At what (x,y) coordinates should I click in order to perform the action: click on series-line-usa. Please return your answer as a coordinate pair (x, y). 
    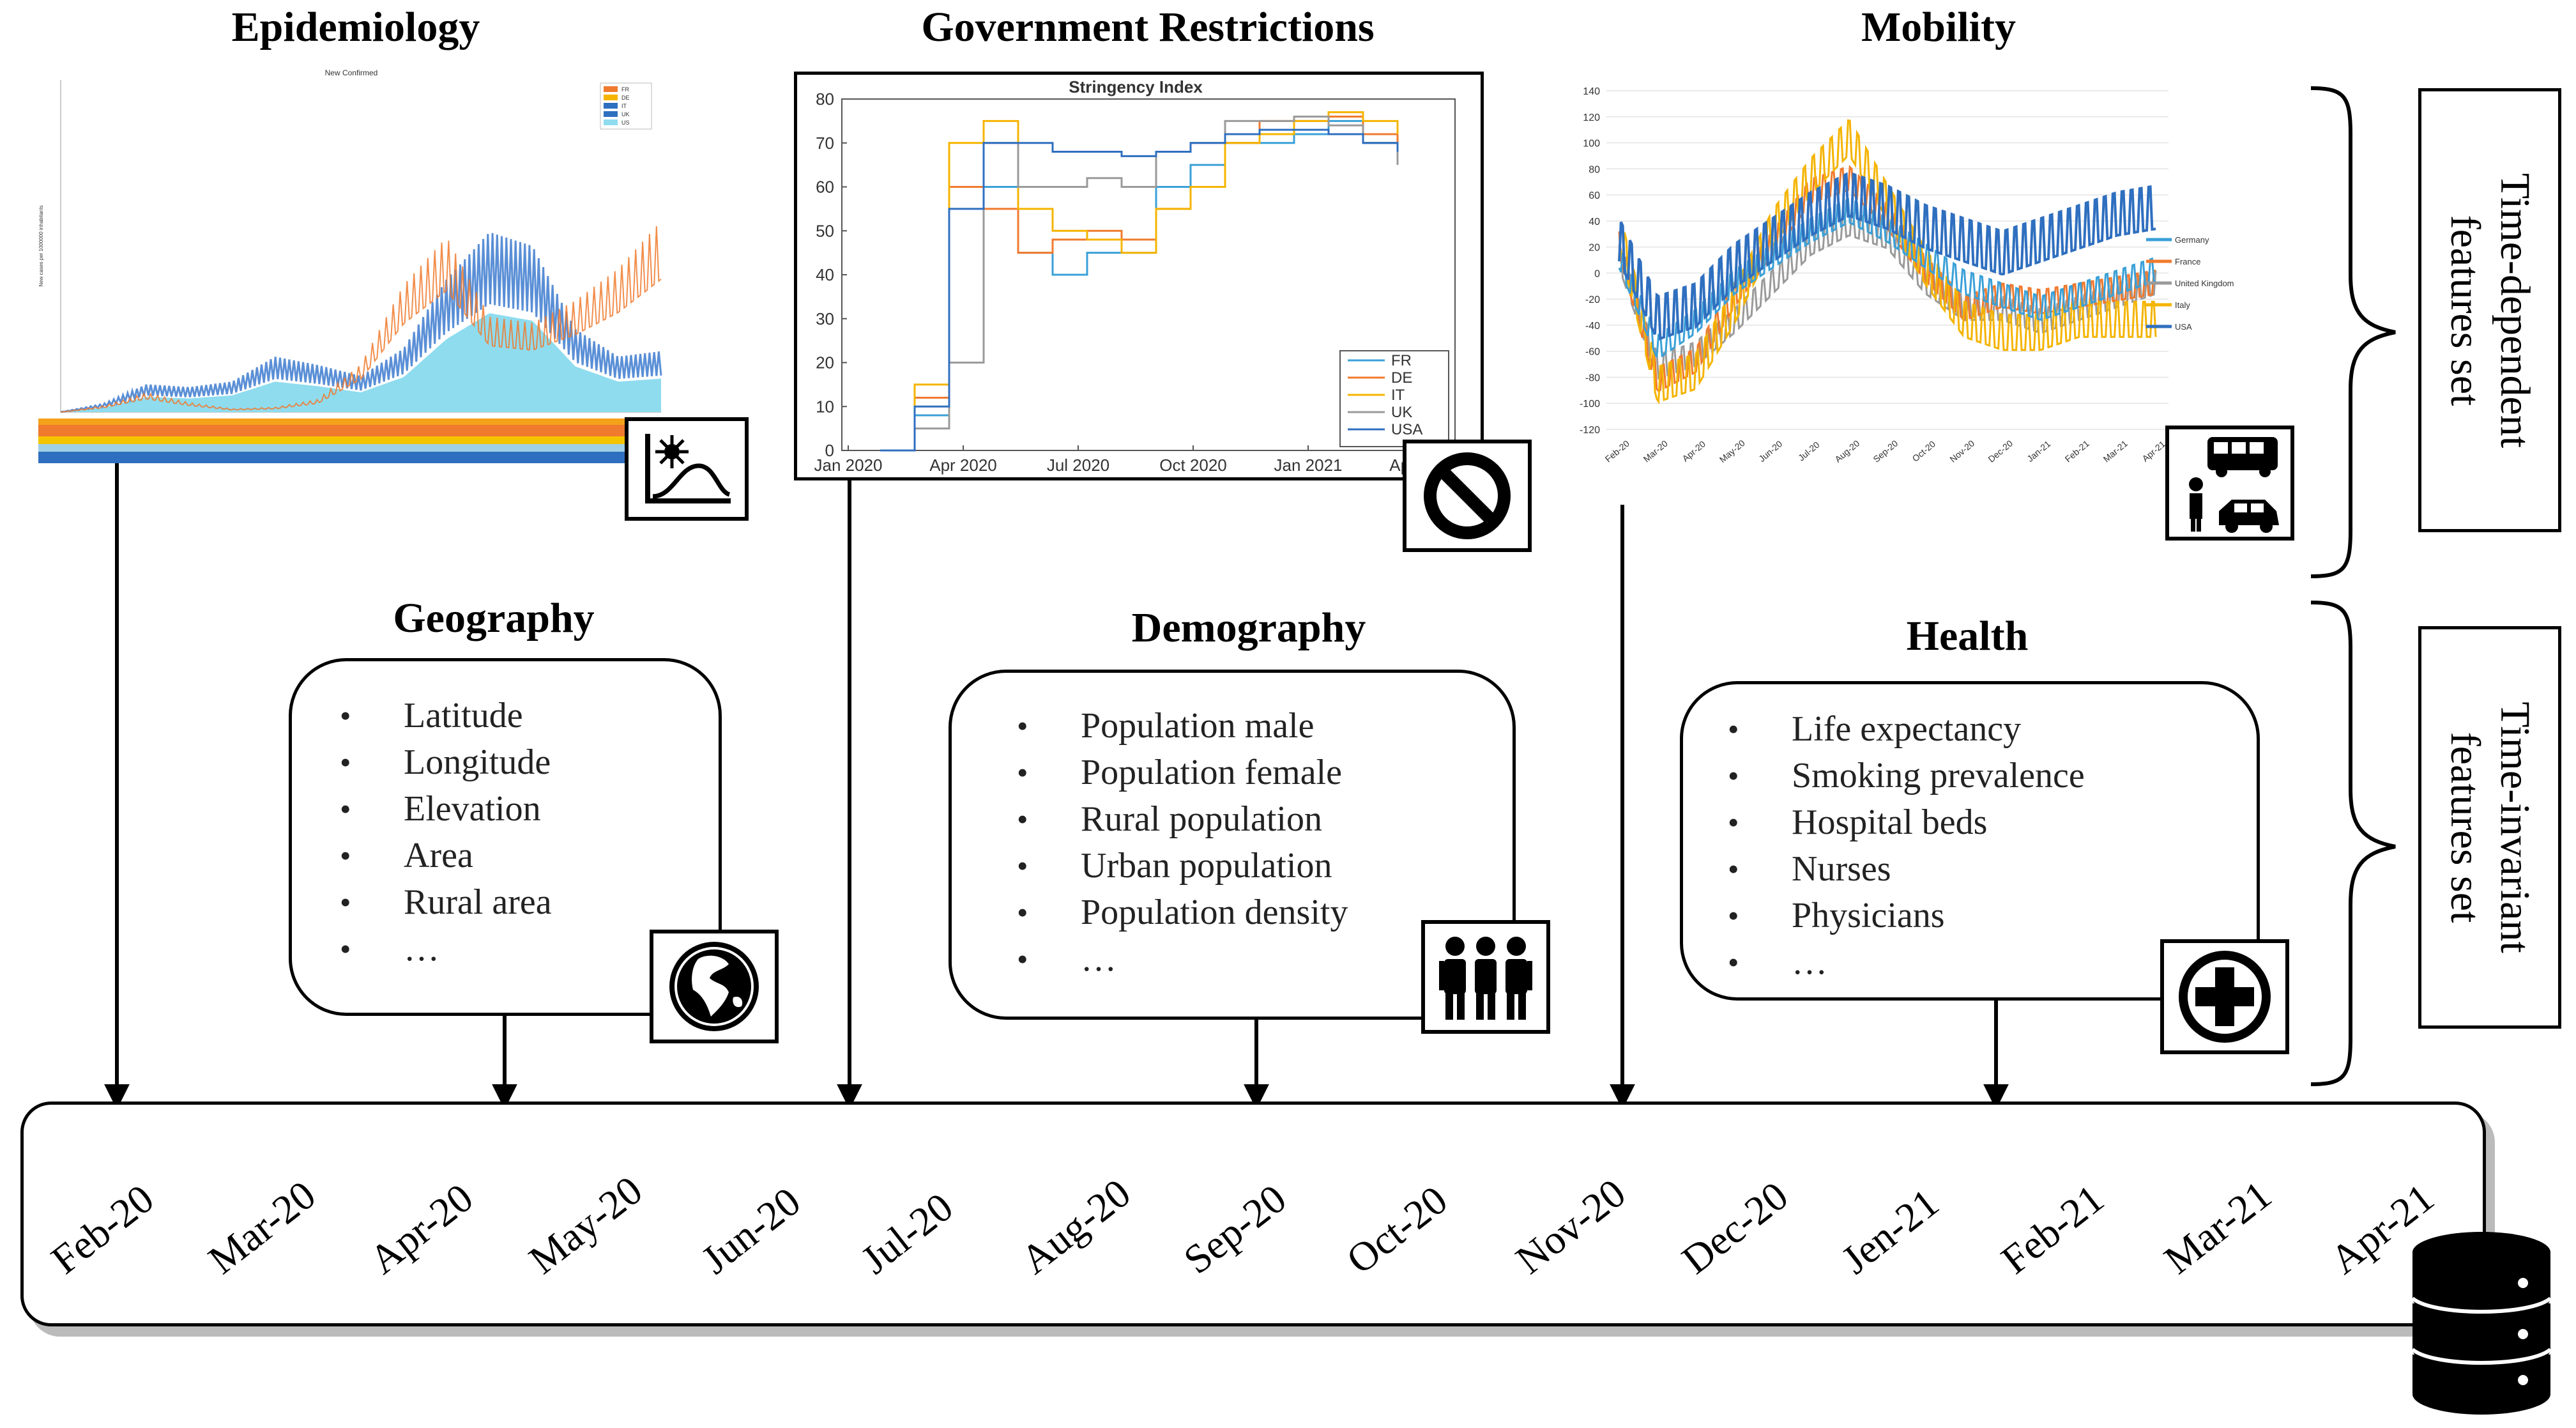
    Looking at the image, I should click on (1887, 256).